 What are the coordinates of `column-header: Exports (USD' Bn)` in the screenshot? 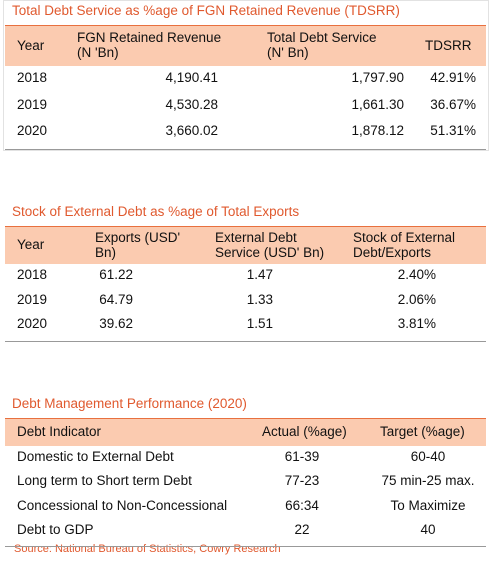 It's located at (138, 244).